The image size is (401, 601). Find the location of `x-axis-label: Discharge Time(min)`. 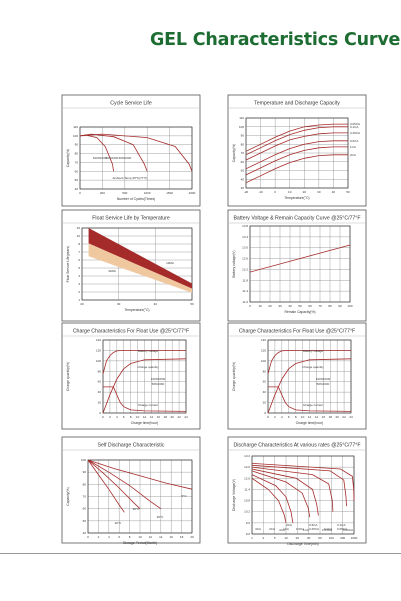

x-axis-label: Discharge Time(min) is located at coordinates (302, 544).